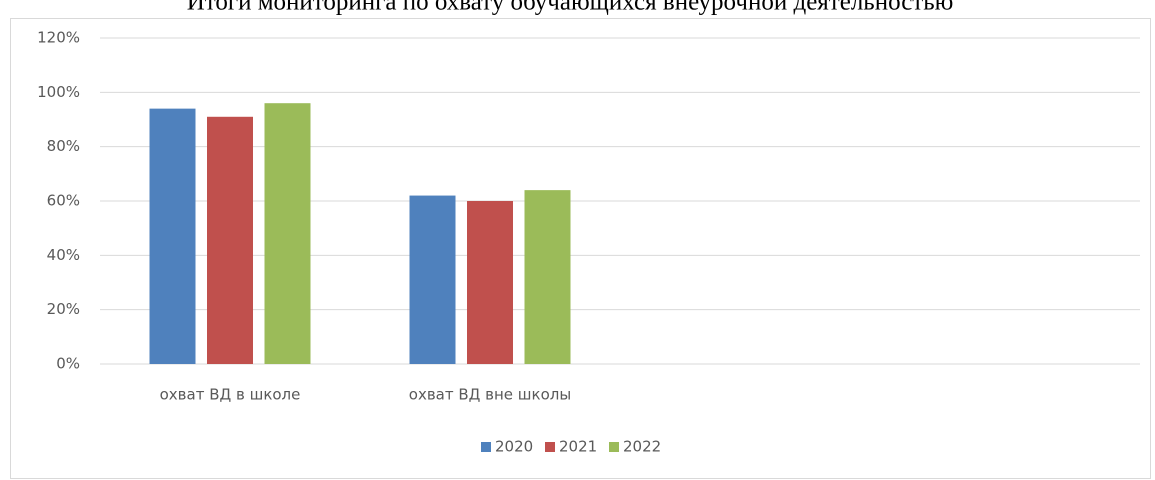 The image size is (1155, 480). What do you see at coordinates (63, 201) in the screenshot?
I see `y-tick-label: 60%` at bounding box center [63, 201].